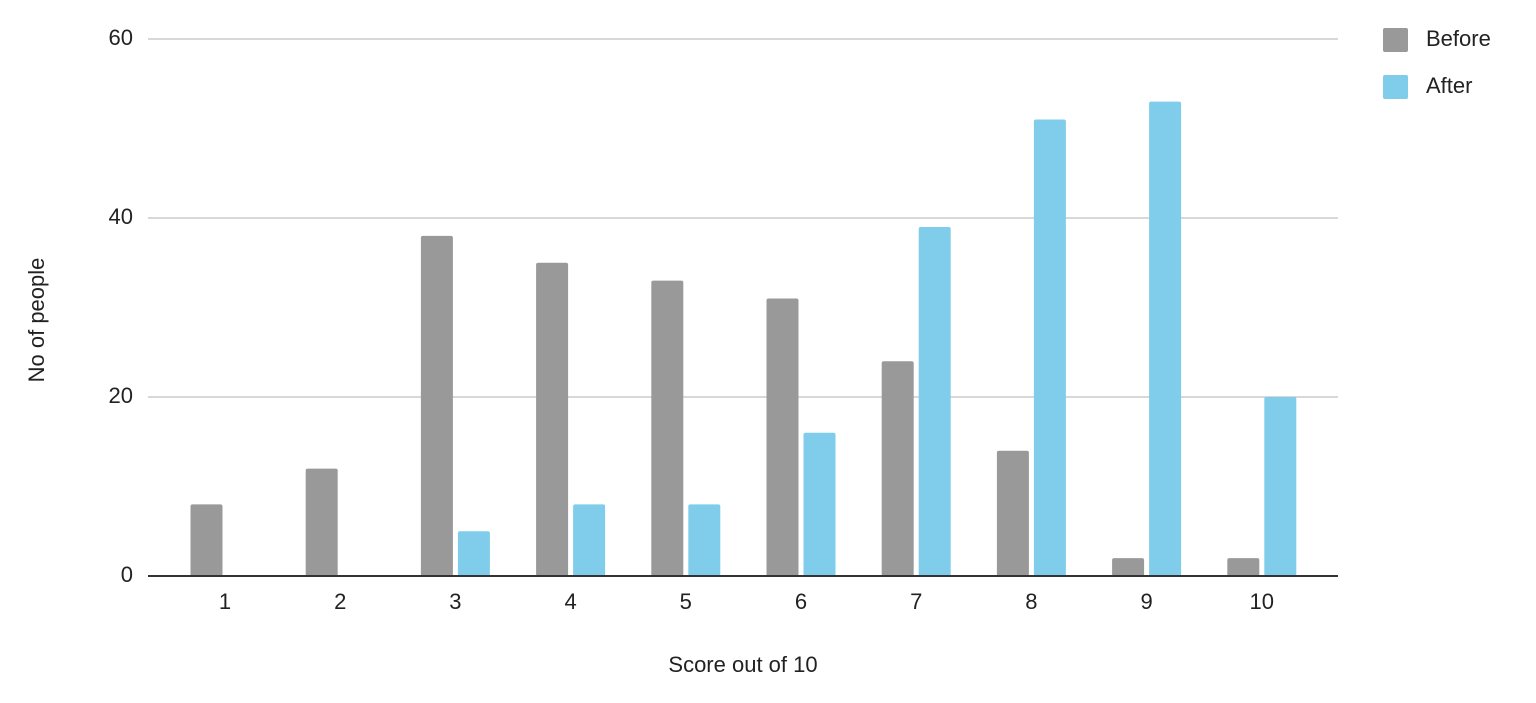 This screenshot has height=703, width=1536. Describe the element at coordinates (121, 395) in the screenshot. I see `y-tick-label: 20` at that location.